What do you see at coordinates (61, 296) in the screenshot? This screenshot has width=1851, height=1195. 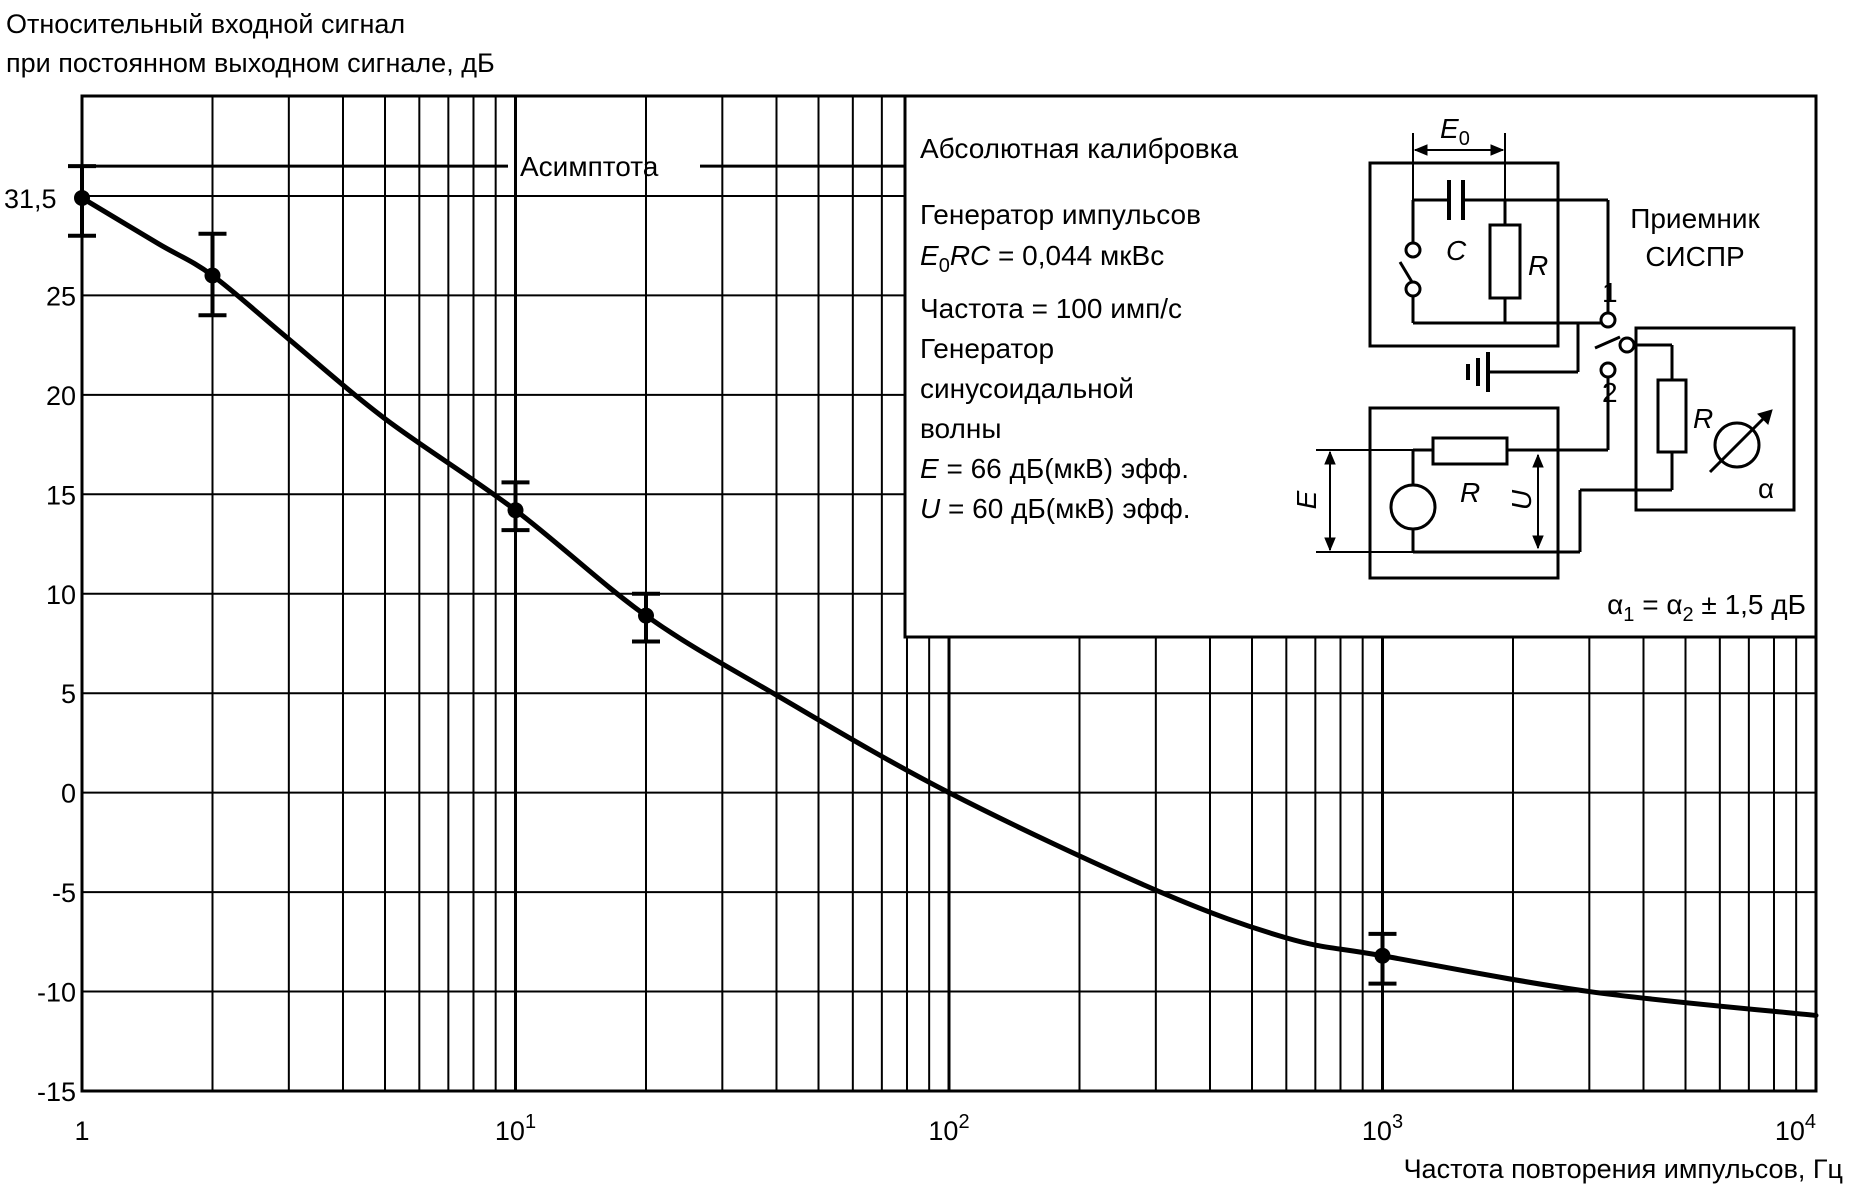 I see `y-tick-label: 25` at bounding box center [61, 296].